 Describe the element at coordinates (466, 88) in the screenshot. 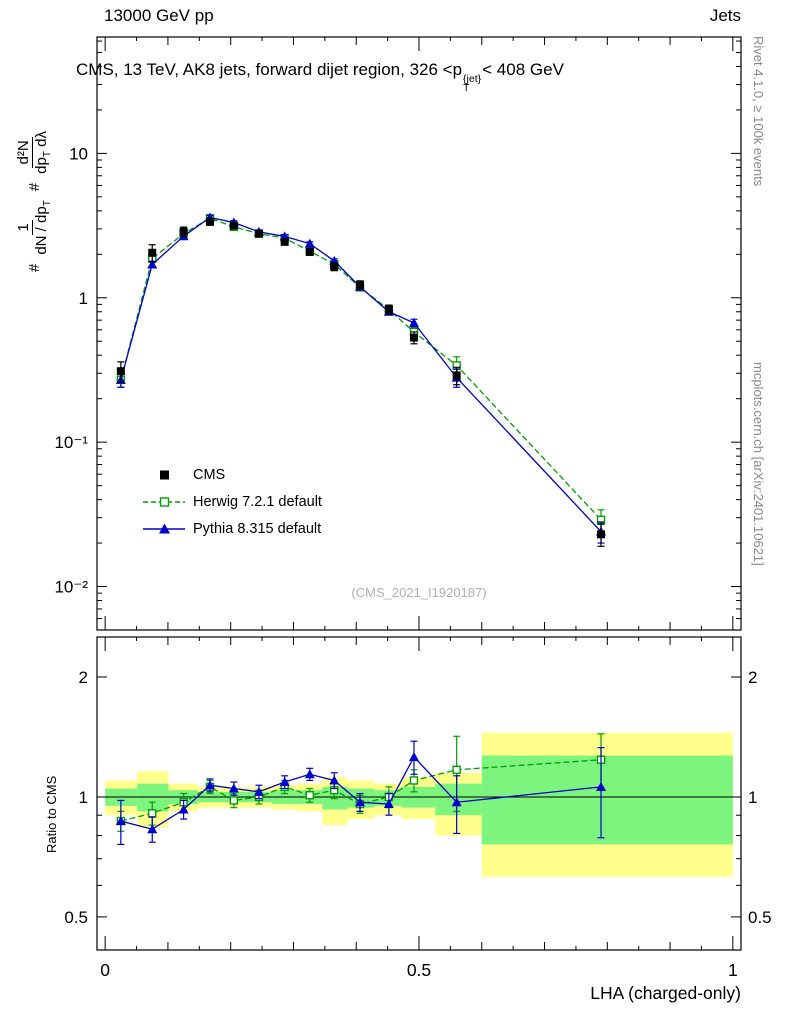

I see `pt-subscript: T` at that location.